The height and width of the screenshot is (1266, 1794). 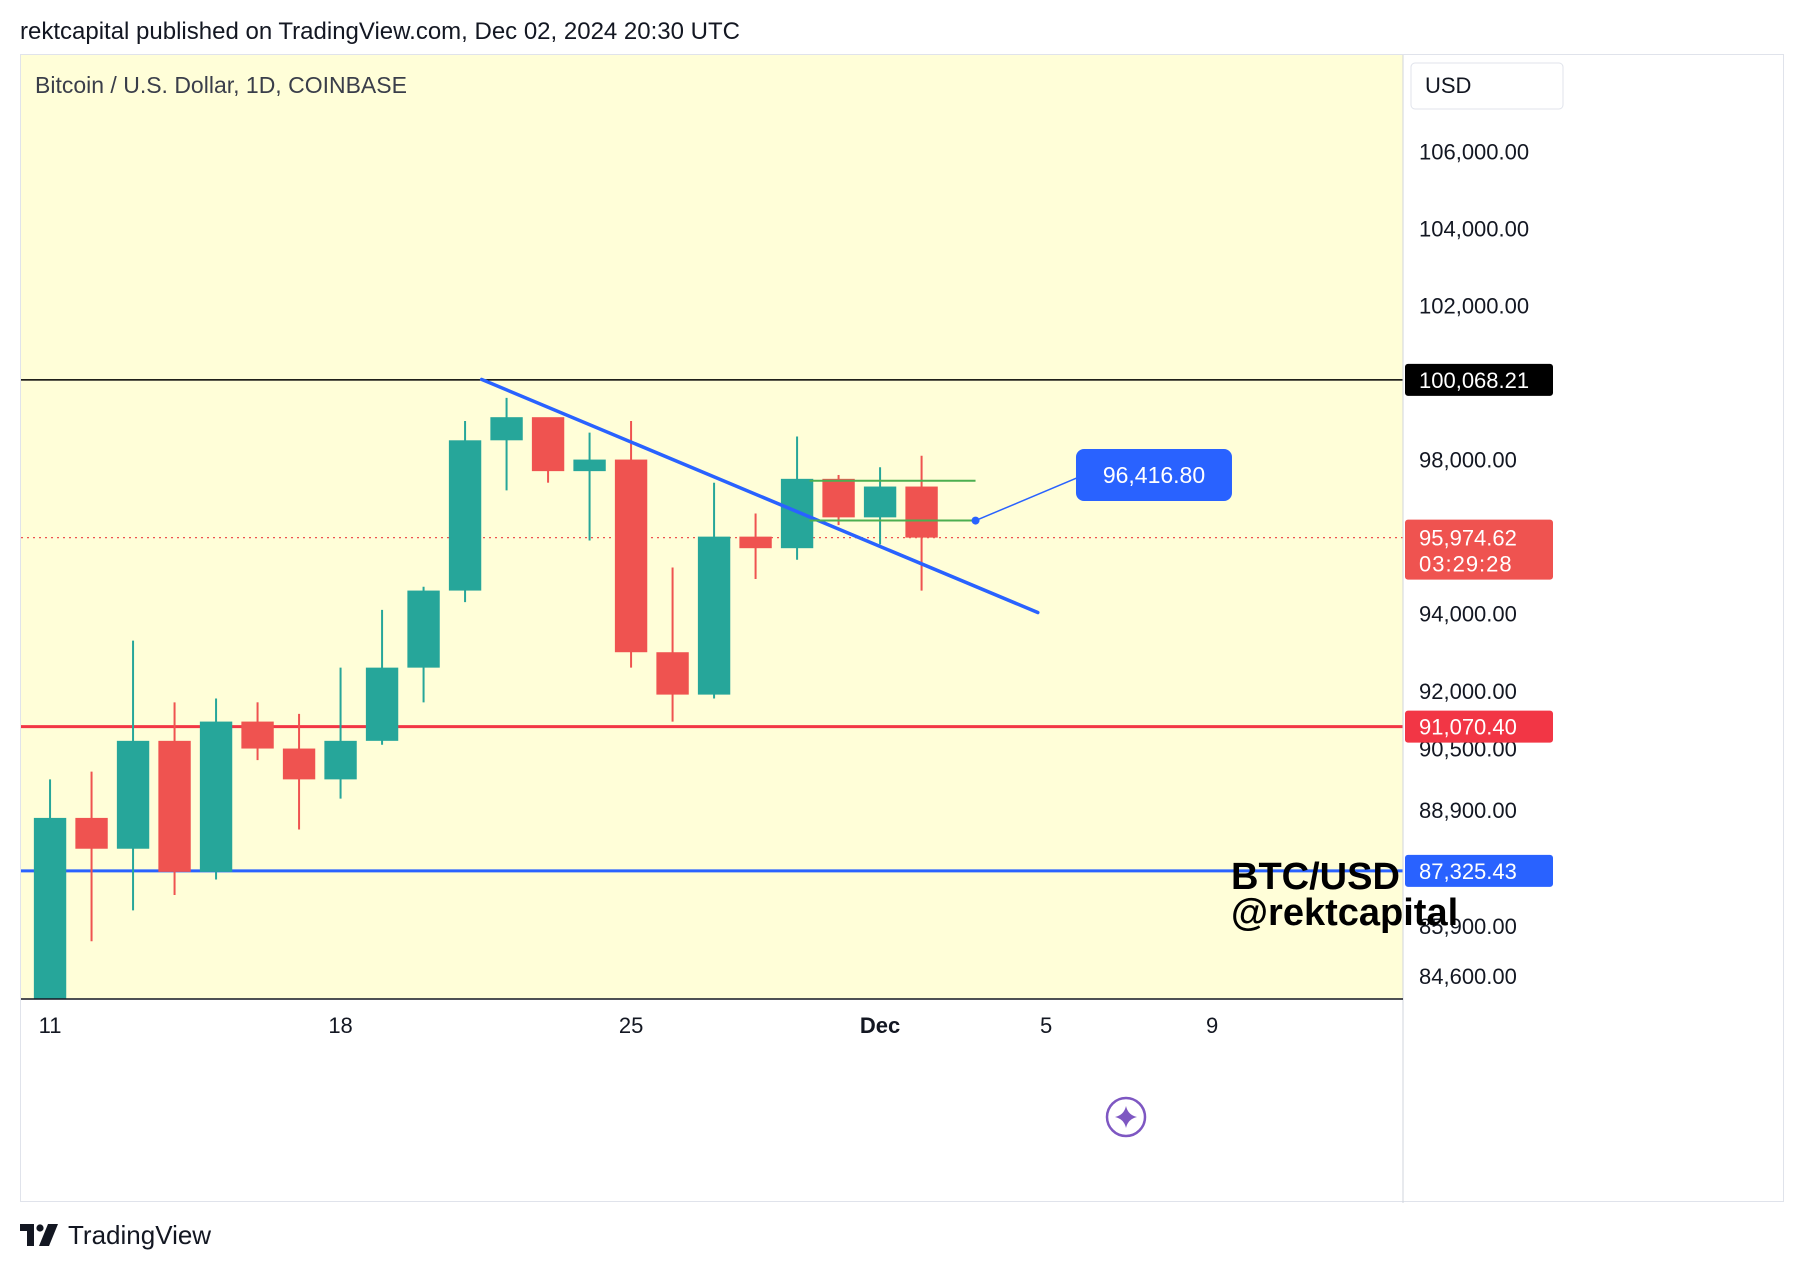 I want to click on sparkle-icon, so click(x=1126, y=1117).